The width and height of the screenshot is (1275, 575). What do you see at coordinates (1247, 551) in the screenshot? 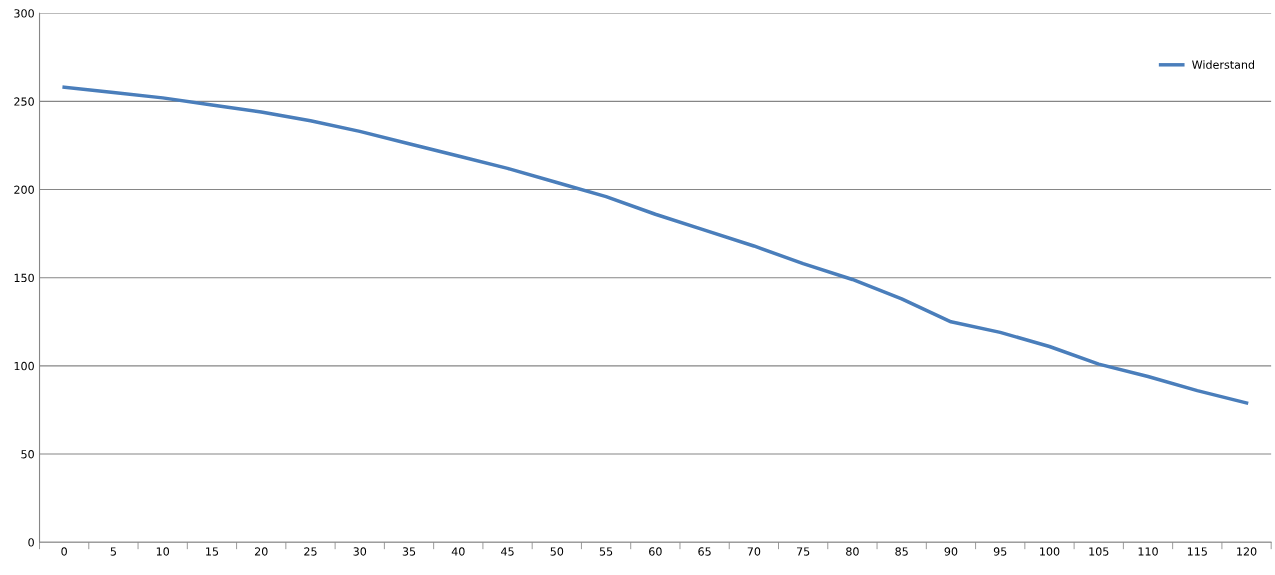
I see `x-tick-label: 120` at bounding box center [1247, 551].